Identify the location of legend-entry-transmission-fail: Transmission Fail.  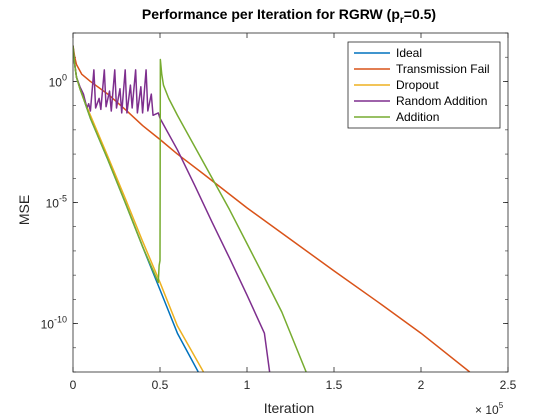
(443, 69).